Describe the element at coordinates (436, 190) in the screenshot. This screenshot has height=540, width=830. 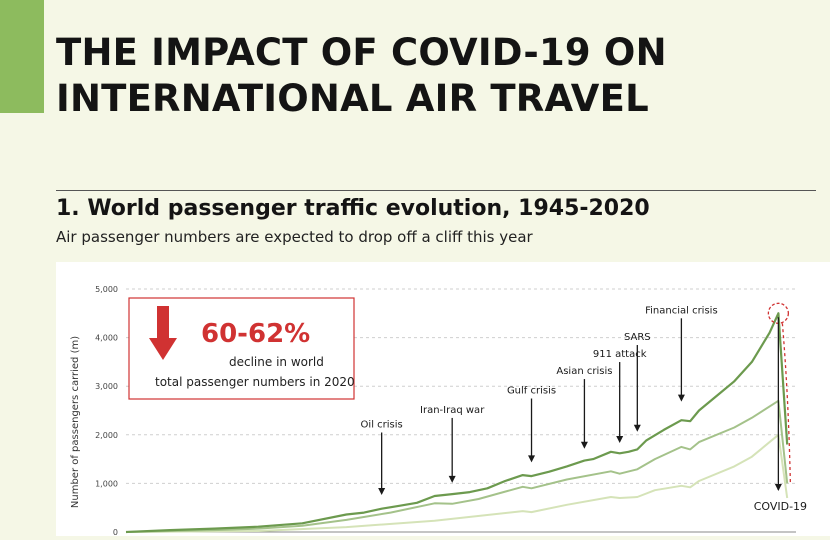
I see `section-divider` at that location.